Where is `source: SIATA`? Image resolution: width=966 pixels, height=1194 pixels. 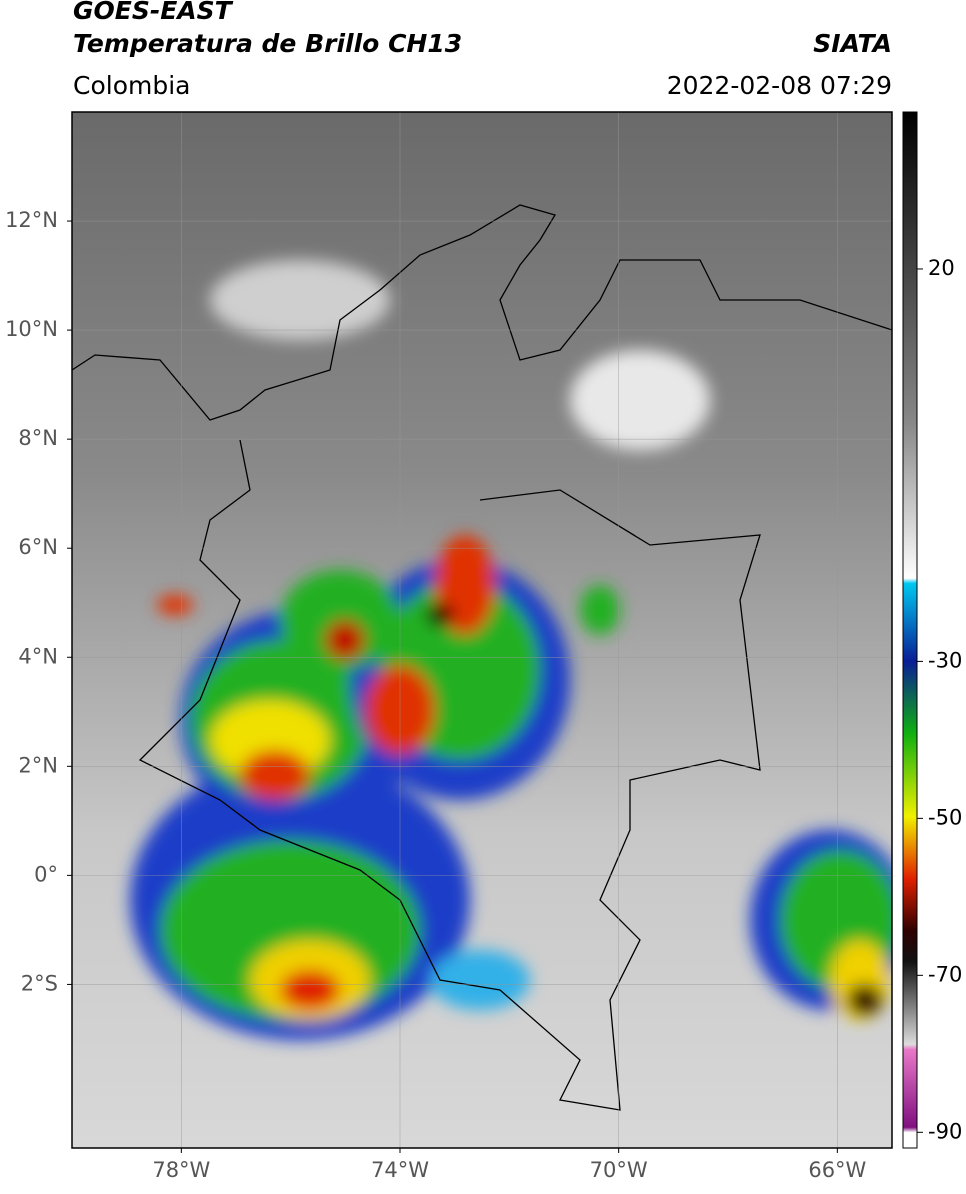
source: SIATA is located at coordinates (852, 43).